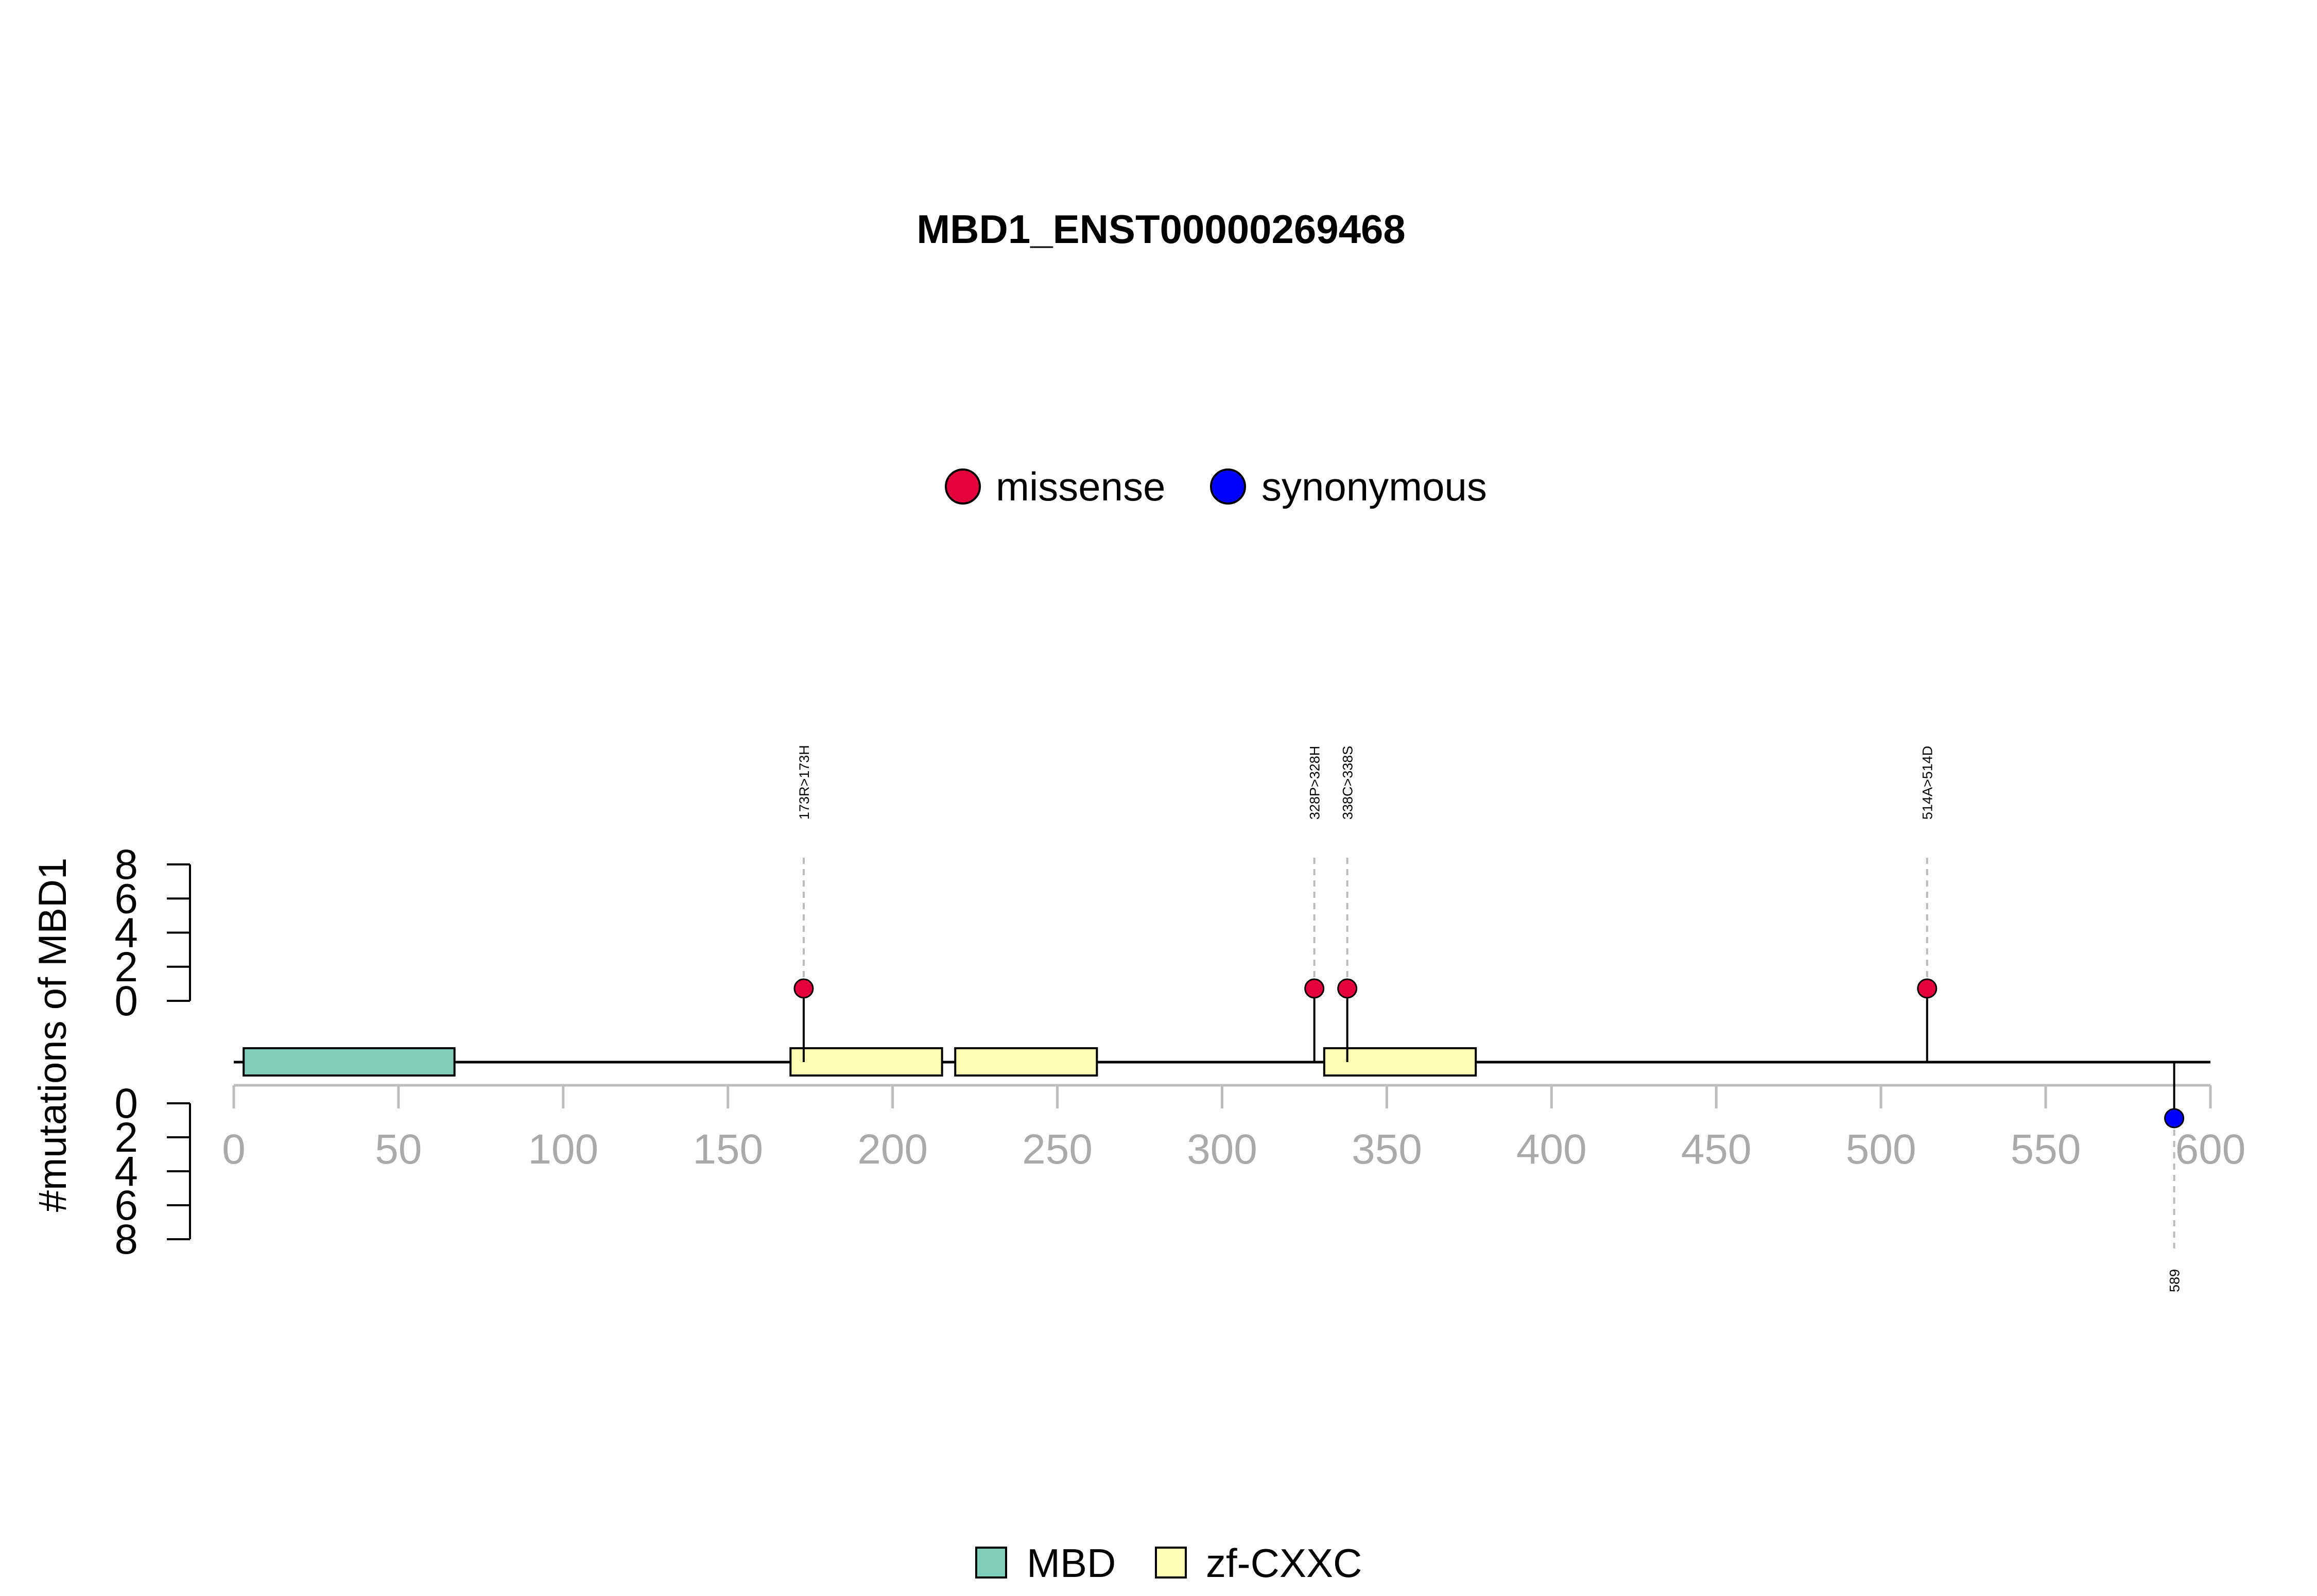  What do you see at coordinates (398, 1149) in the screenshot?
I see `x-tick-label: 50` at bounding box center [398, 1149].